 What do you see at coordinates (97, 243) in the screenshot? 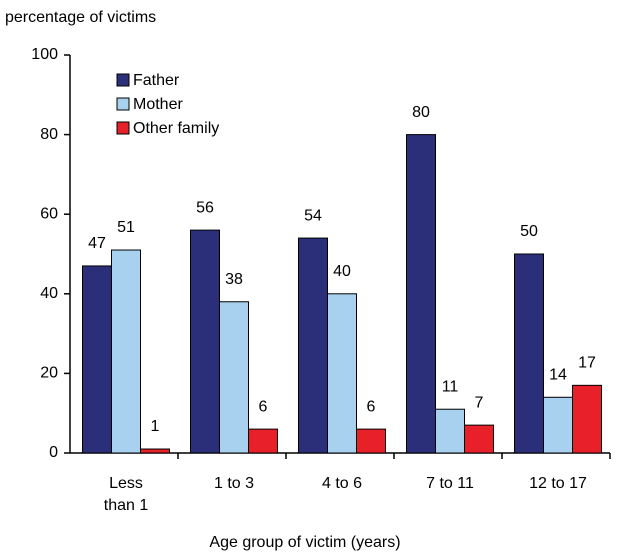
I see `value-label: 47` at bounding box center [97, 243].